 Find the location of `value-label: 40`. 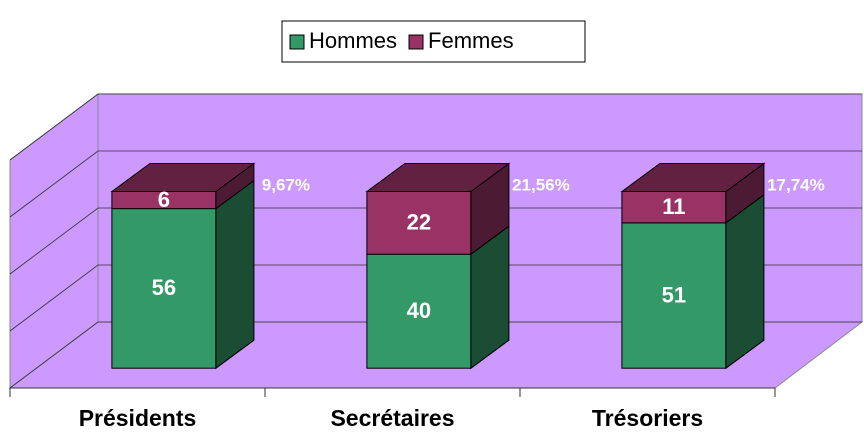

value-label: 40 is located at coordinates (419, 310).